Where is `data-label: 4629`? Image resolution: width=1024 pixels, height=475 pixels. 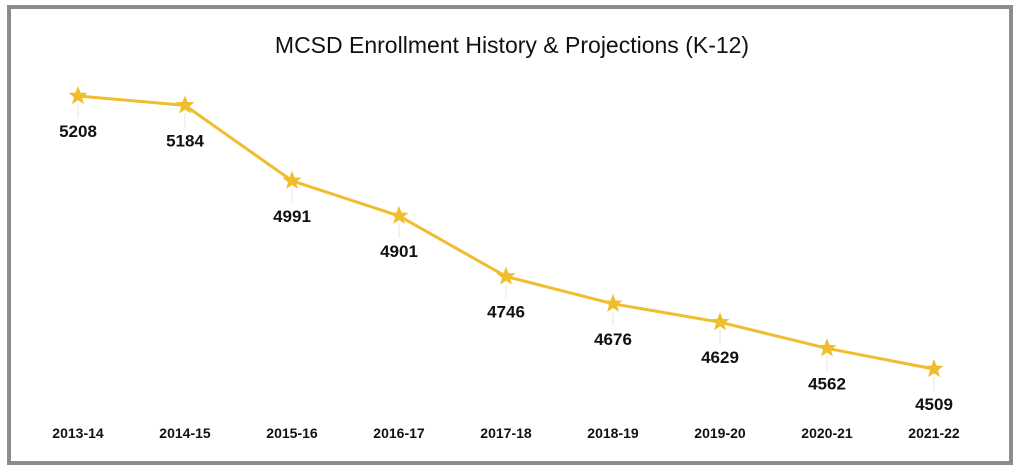
data-label: 4629 is located at coordinates (720, 357).